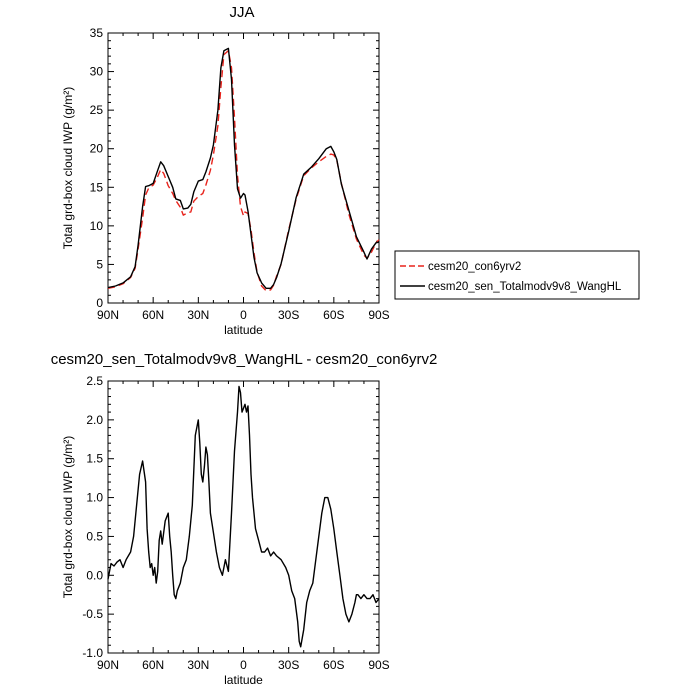  I want to click on y-tick-label: 0.5, so click(94, 536).